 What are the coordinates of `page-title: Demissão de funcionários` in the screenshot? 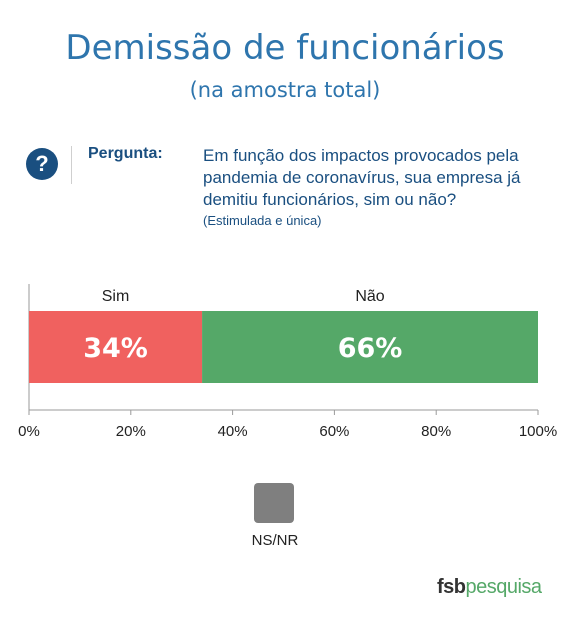 It's located at (285, 48).